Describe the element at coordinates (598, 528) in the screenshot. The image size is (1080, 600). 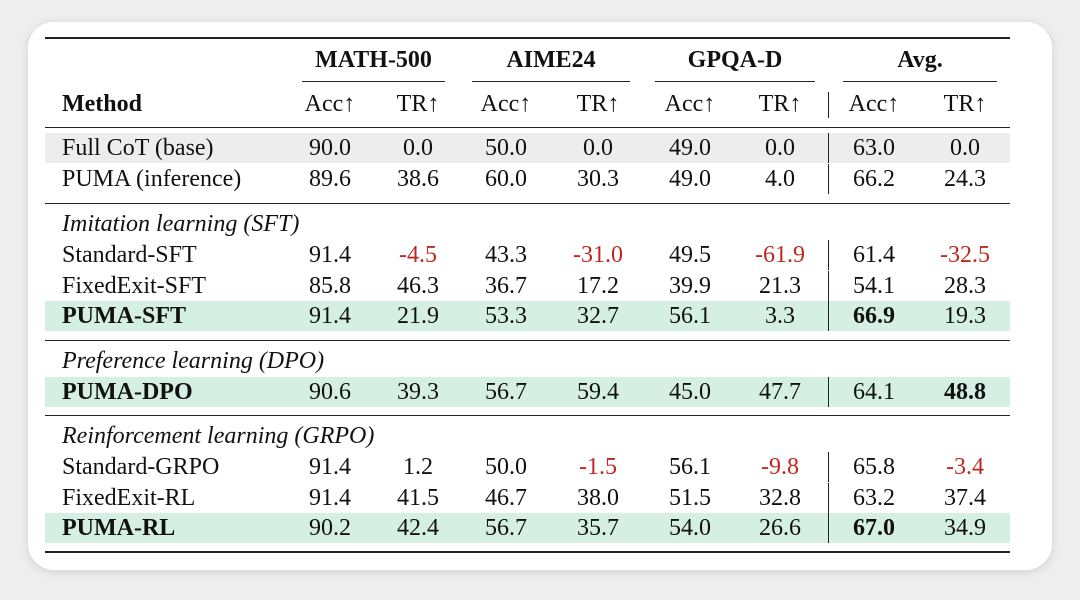
I see `cell-value: 35.7` at that location.